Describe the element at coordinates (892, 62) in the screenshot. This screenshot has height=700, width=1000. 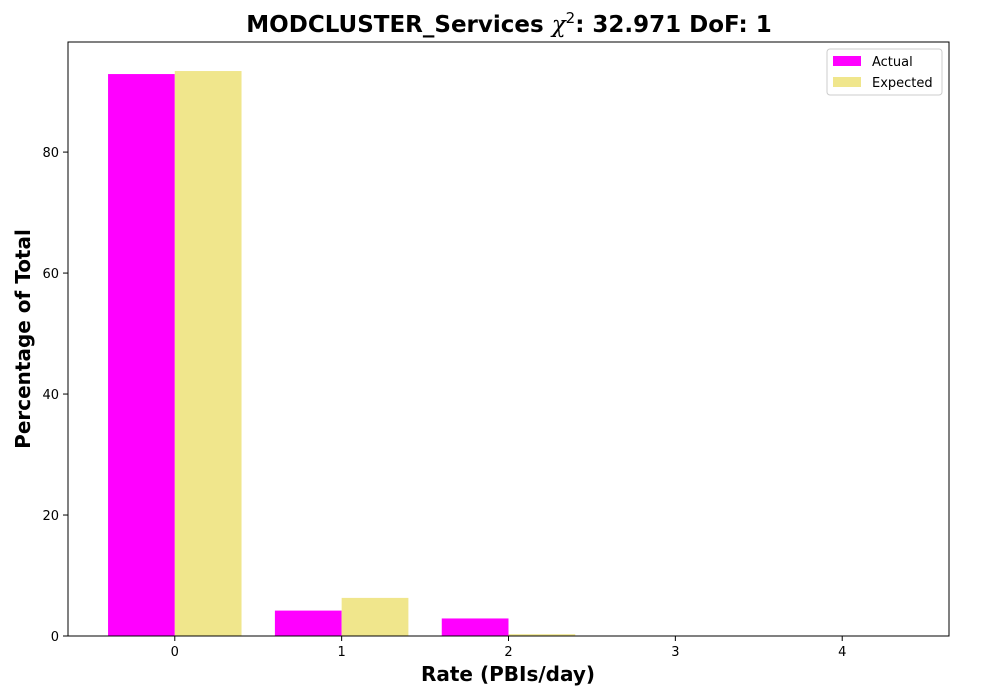
I see `legend-label-actual: Actual` at that location.